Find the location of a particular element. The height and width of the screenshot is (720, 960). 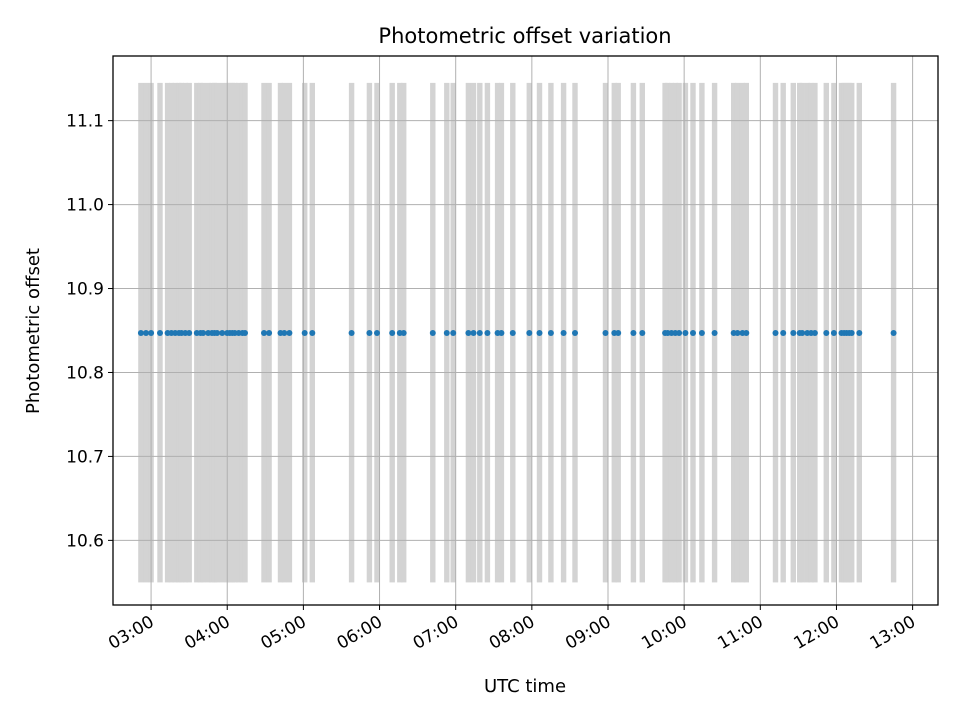

y-tick-label: 10.9 is located at coordinates (85, 290).